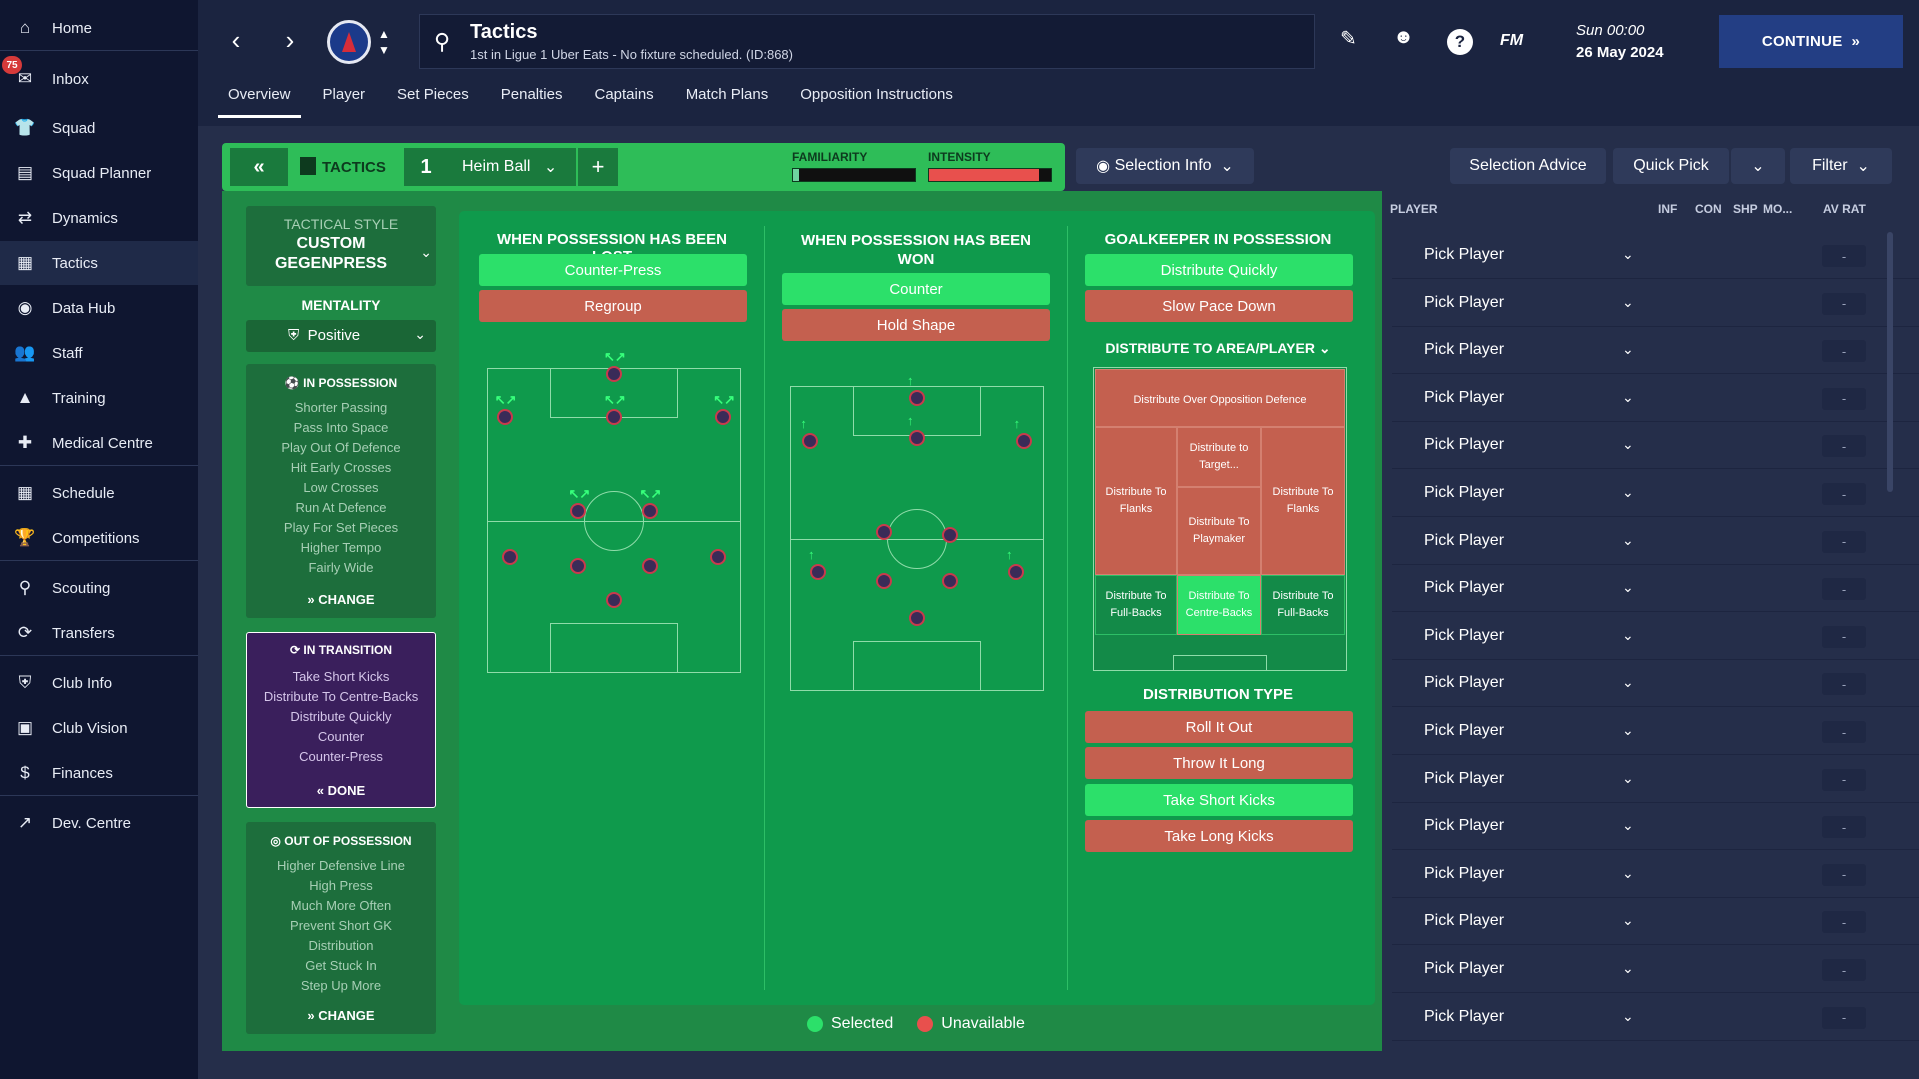 The width and height of the screenshot is (1919, 1079). What do you see at coordinates (99, 633) in the screenshot?
I see `sidebar-item-transfers: ⟳ Transfers` at bounding box center [99, 633].